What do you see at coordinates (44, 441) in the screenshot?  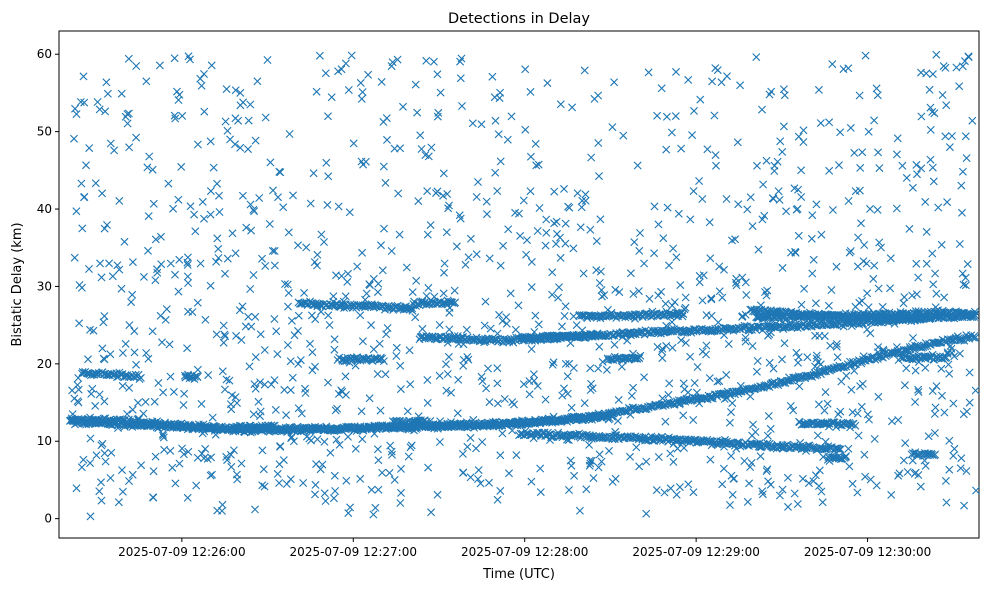 I see `y-tick-label: 10` at bounding box center [44, 441].